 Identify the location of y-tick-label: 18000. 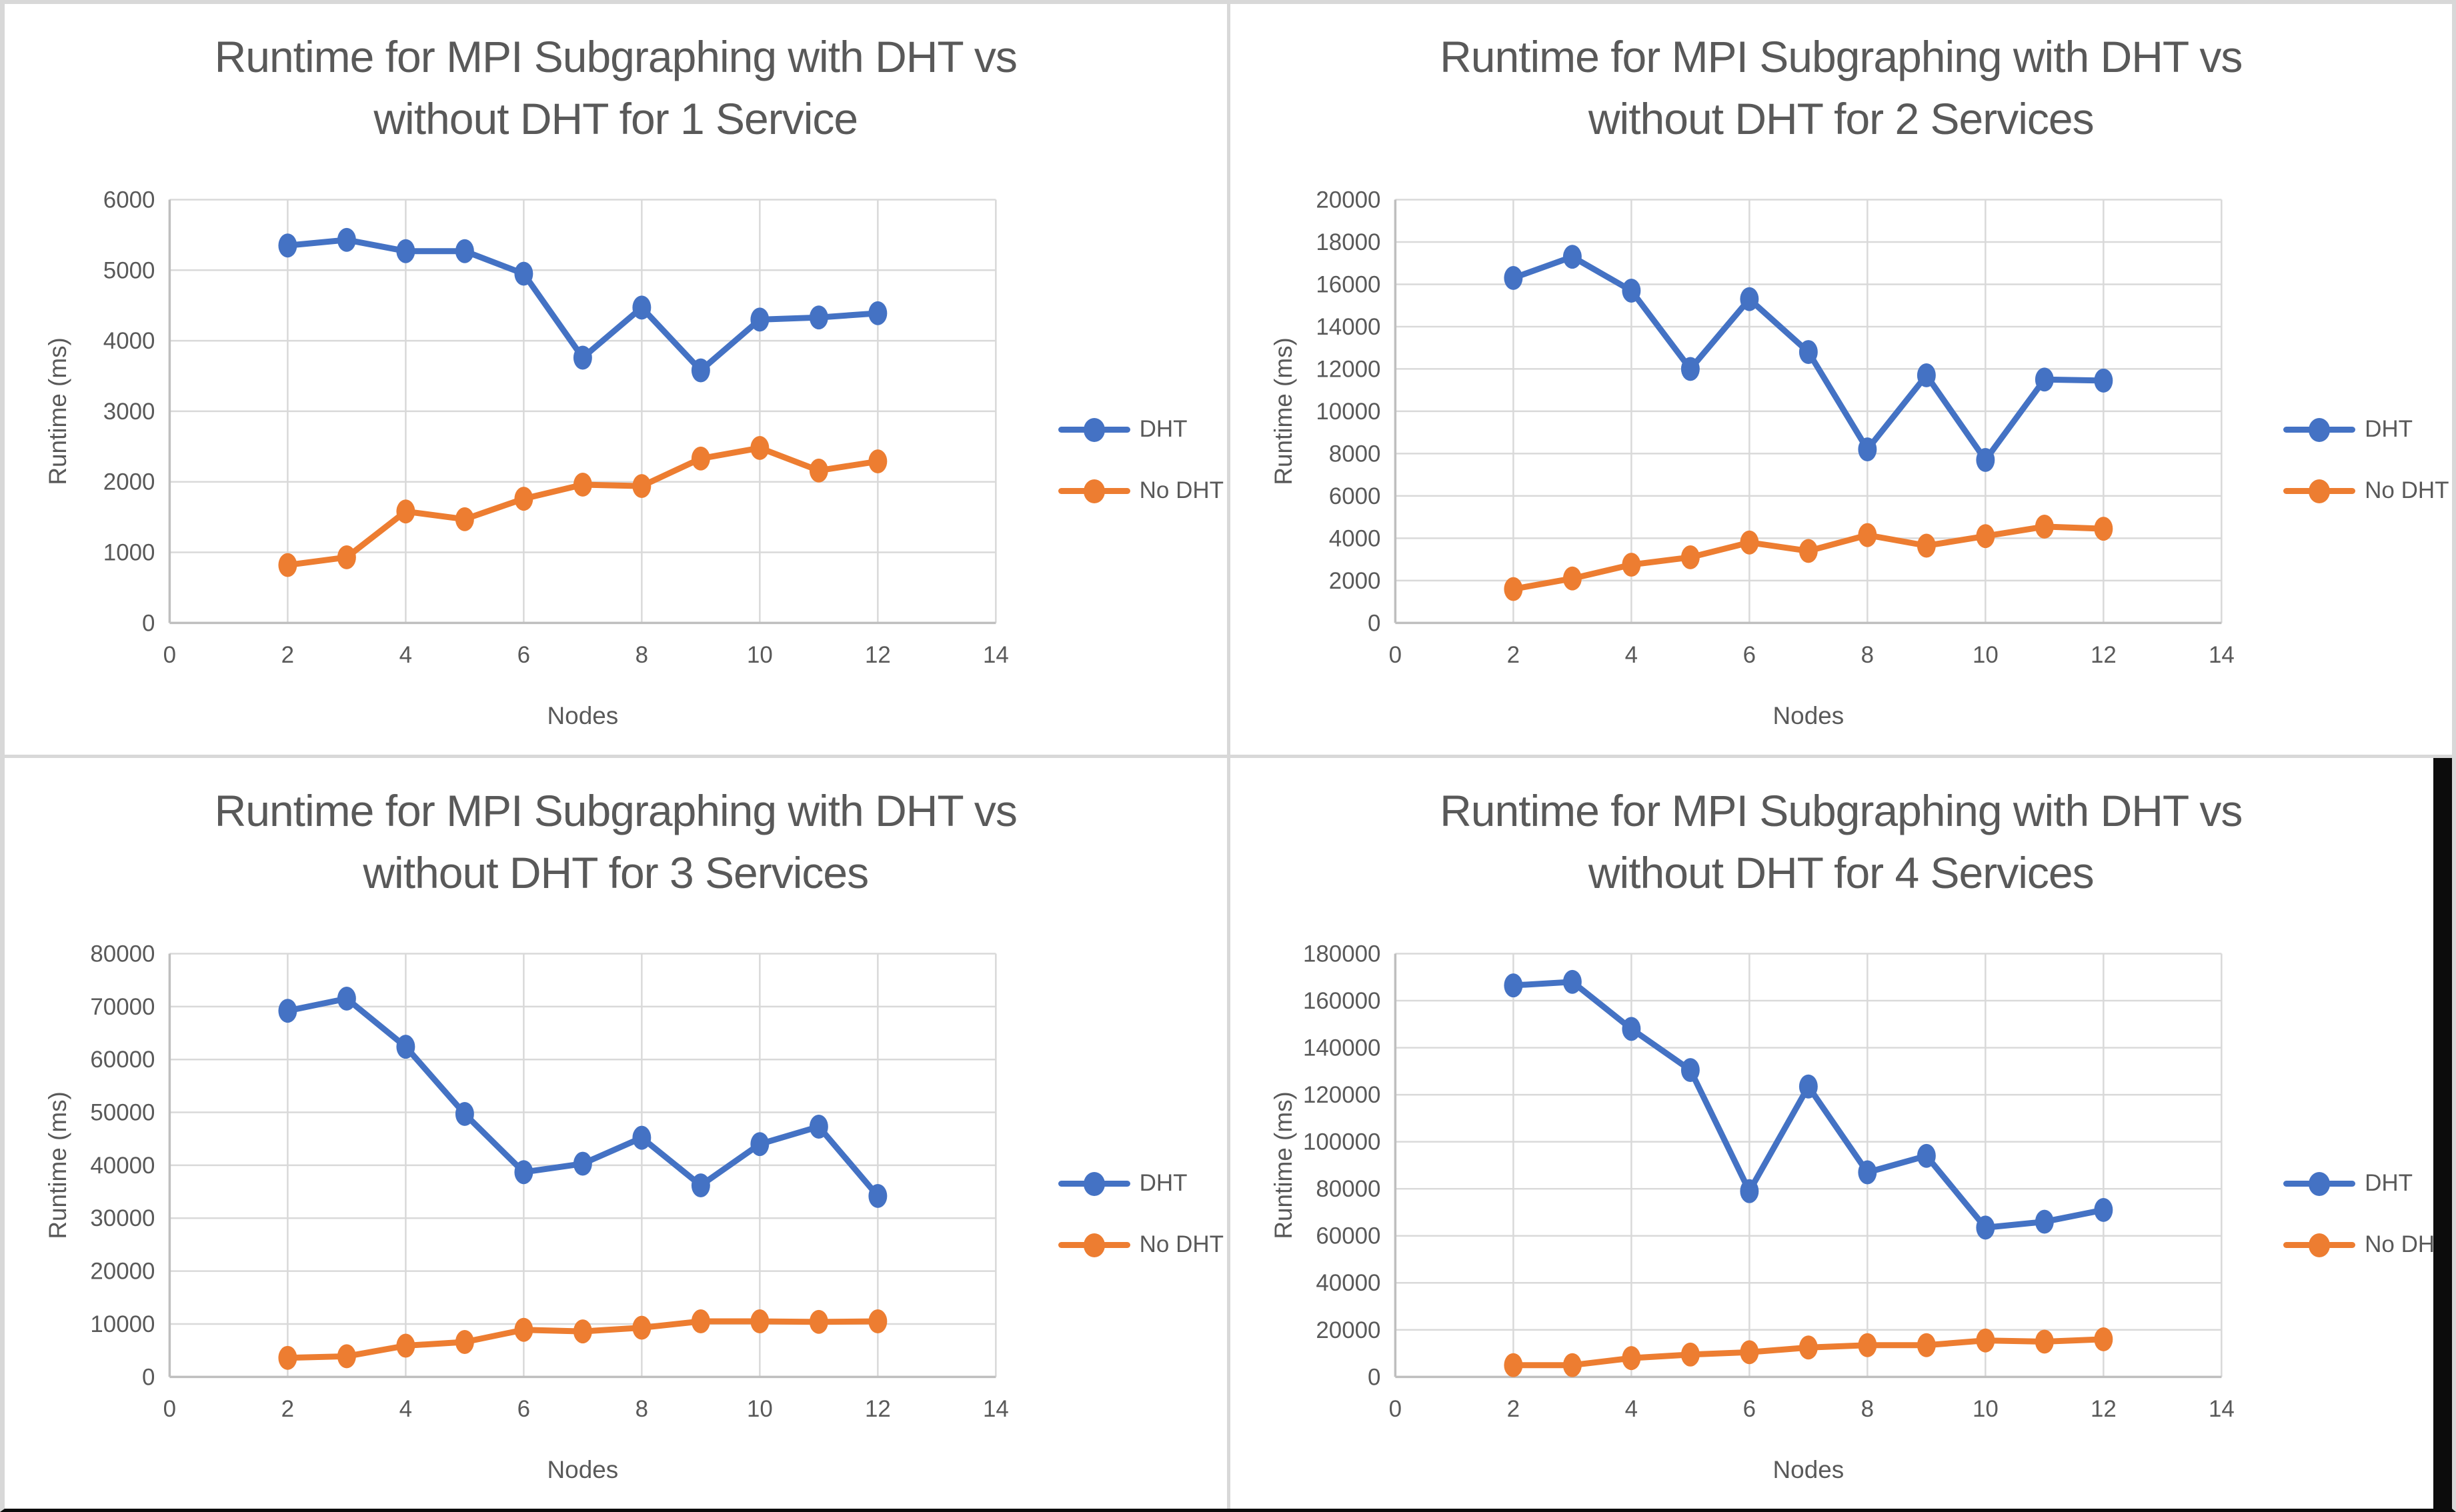
(1348, 242).